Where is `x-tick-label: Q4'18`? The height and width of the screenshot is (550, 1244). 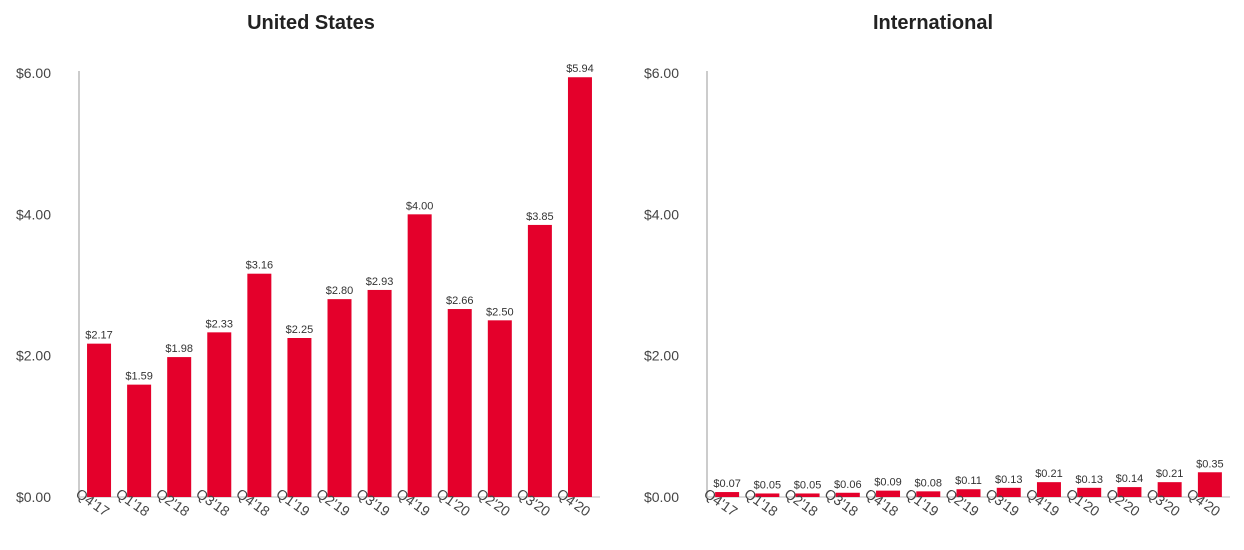 x-tick-label: Q4'18 is located at coordinates (882, 502).